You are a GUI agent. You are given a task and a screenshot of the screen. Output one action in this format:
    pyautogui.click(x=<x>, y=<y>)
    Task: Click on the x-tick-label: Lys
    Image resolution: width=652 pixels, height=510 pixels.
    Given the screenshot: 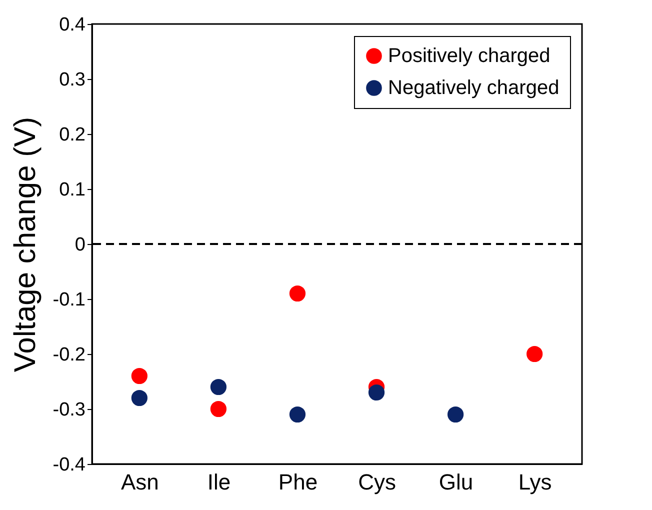 What is the action you would take?
    pyautogui.click(x=535, y=482)
    